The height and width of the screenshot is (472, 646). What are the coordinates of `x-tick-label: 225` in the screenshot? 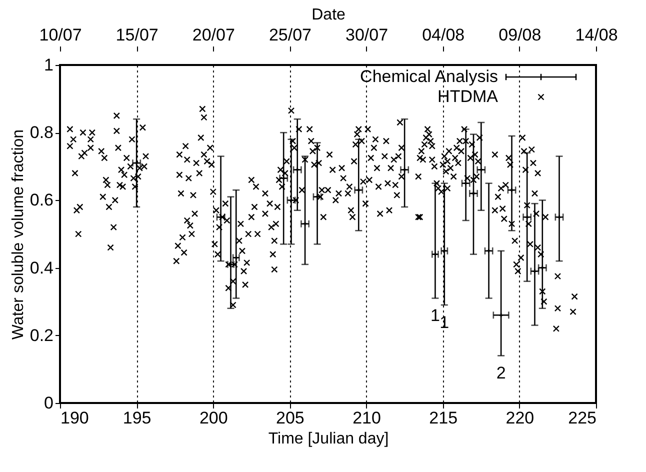 It's located at (582, 418).